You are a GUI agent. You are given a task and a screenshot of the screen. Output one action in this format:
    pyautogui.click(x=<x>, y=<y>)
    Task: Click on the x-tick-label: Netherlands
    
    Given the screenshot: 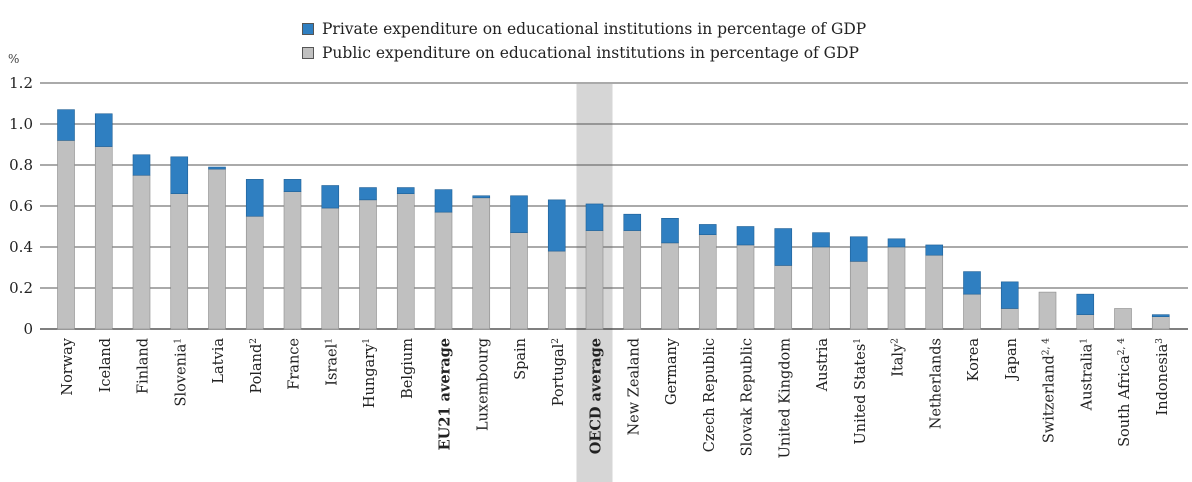 What is the action you would take?
    pyautogui.click(x=936, y=383)
    